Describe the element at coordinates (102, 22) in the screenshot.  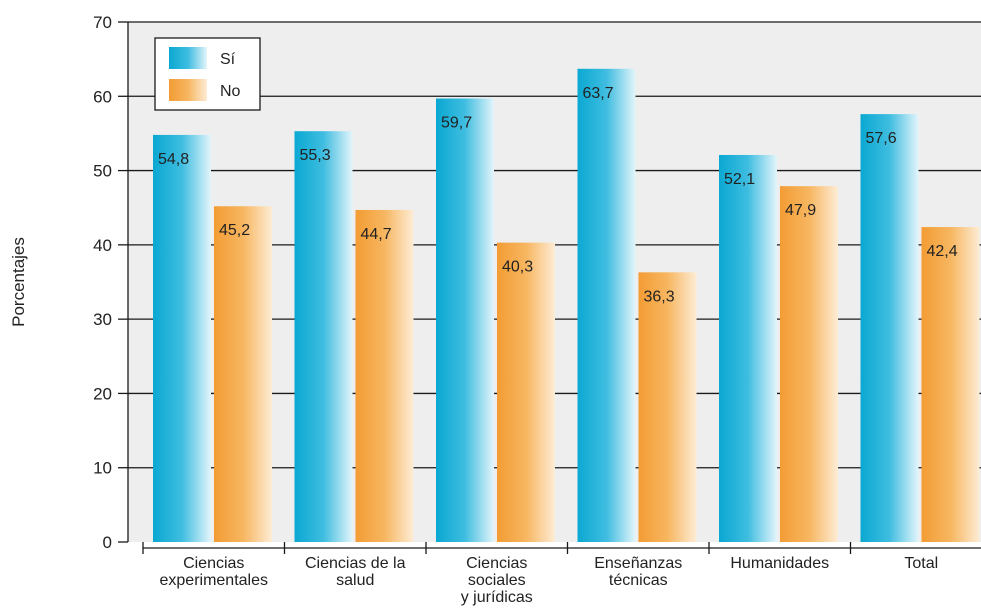
I see `y-tick-label: 70` at that location.